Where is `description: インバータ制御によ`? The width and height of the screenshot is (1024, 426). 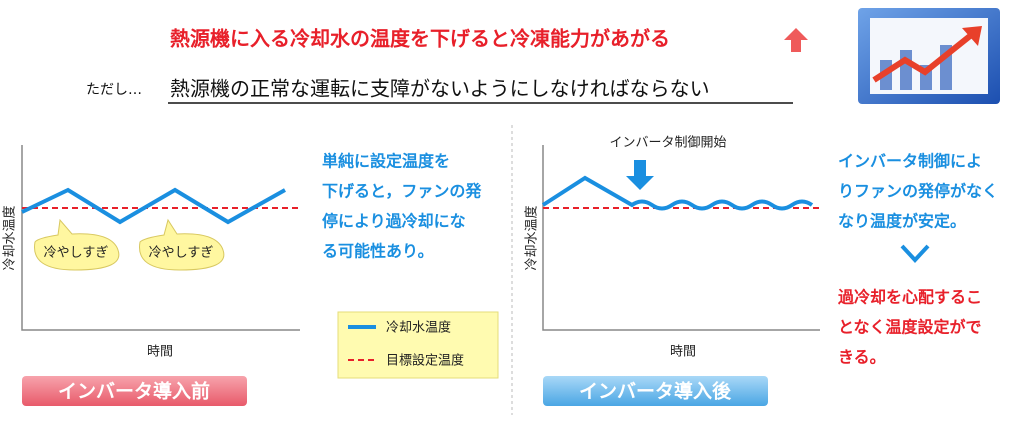 description: インバータ制御によ is located at coordinates (910, 161).